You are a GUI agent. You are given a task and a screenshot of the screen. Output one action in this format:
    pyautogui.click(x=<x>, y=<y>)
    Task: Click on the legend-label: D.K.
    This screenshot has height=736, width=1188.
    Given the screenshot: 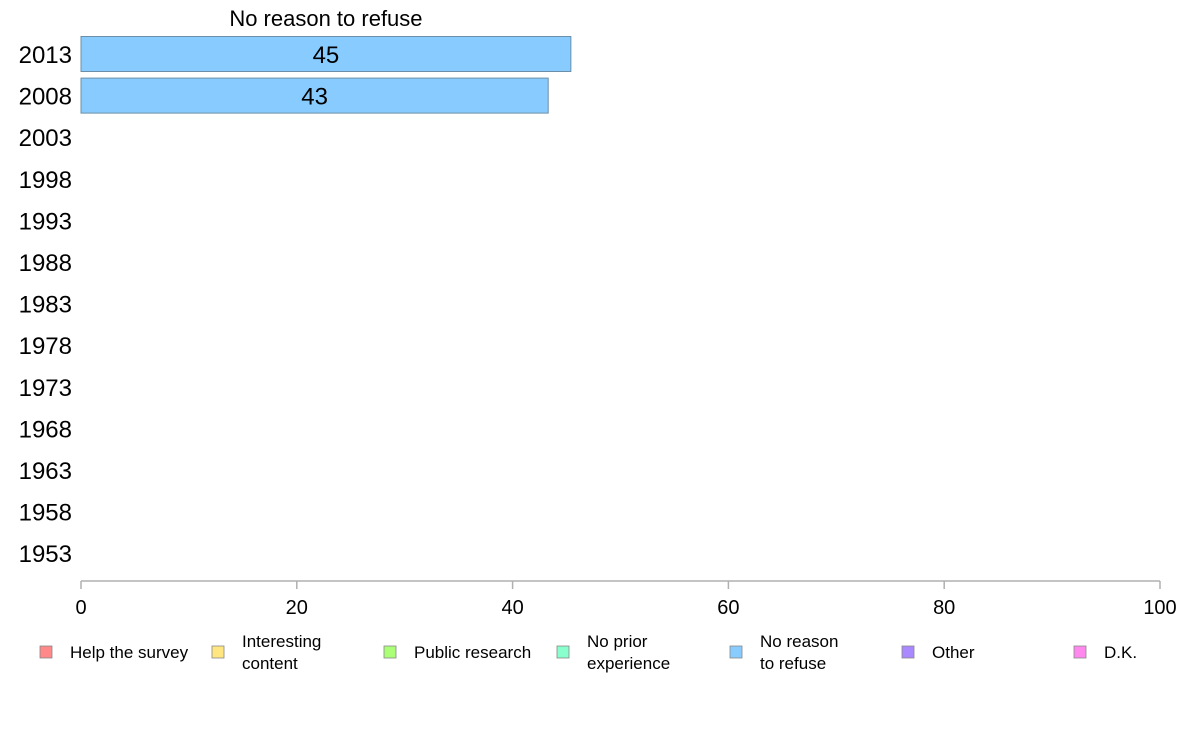 What is the action you would take?
    pyautogui.click(x=1120, y=652)
    